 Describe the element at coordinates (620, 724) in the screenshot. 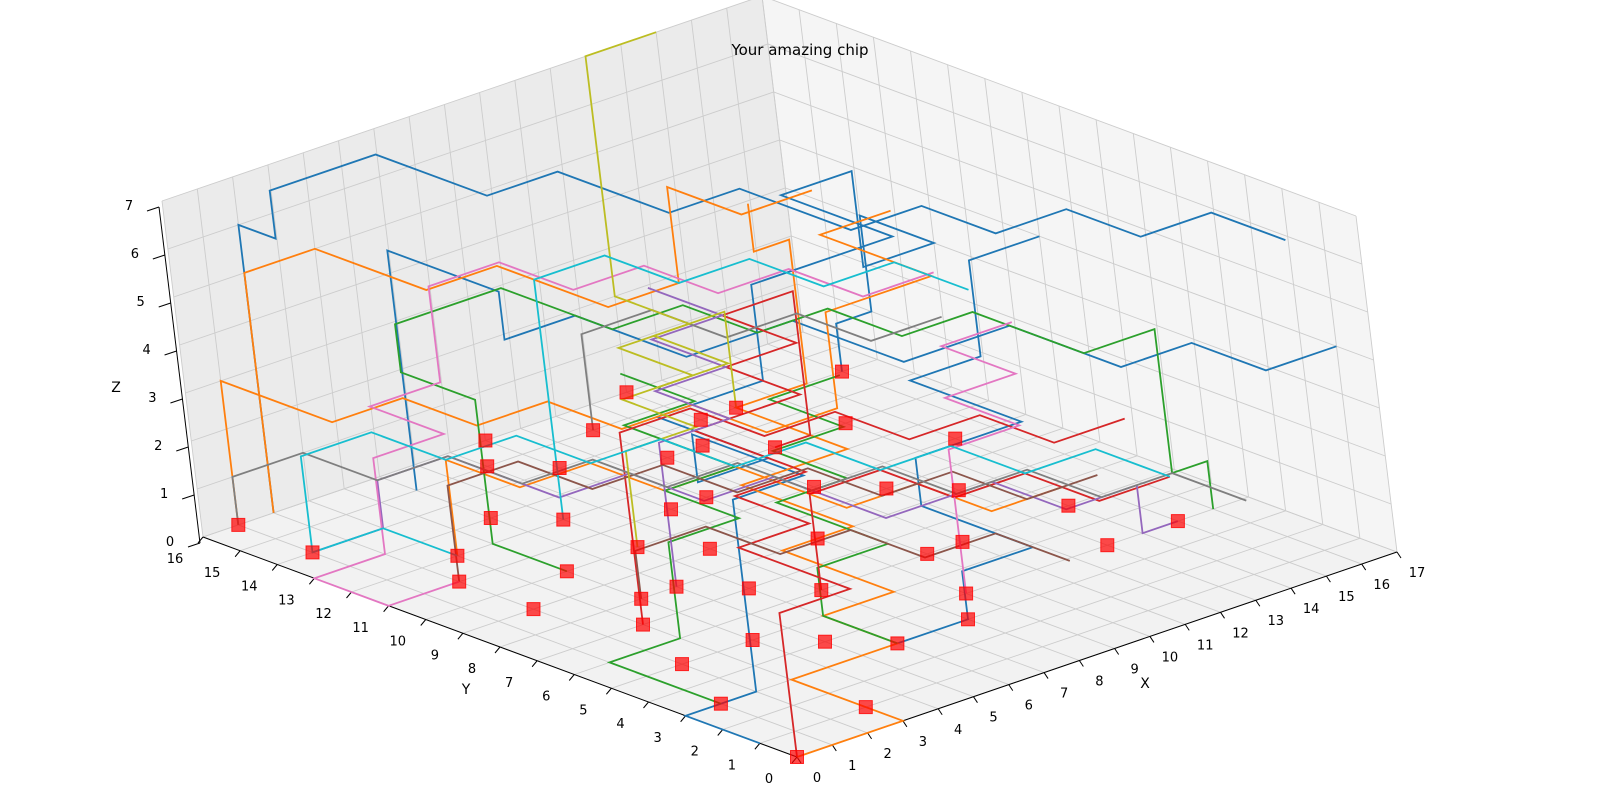

I see `y-tick-label: 4` at that location.